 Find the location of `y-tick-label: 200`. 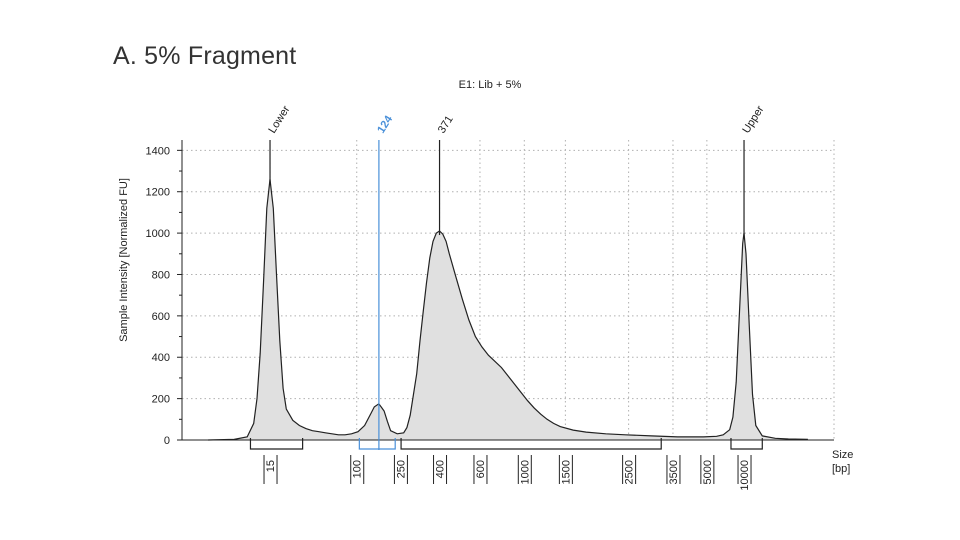

y-tick-label: 200 is located at coordinates (161, 400).